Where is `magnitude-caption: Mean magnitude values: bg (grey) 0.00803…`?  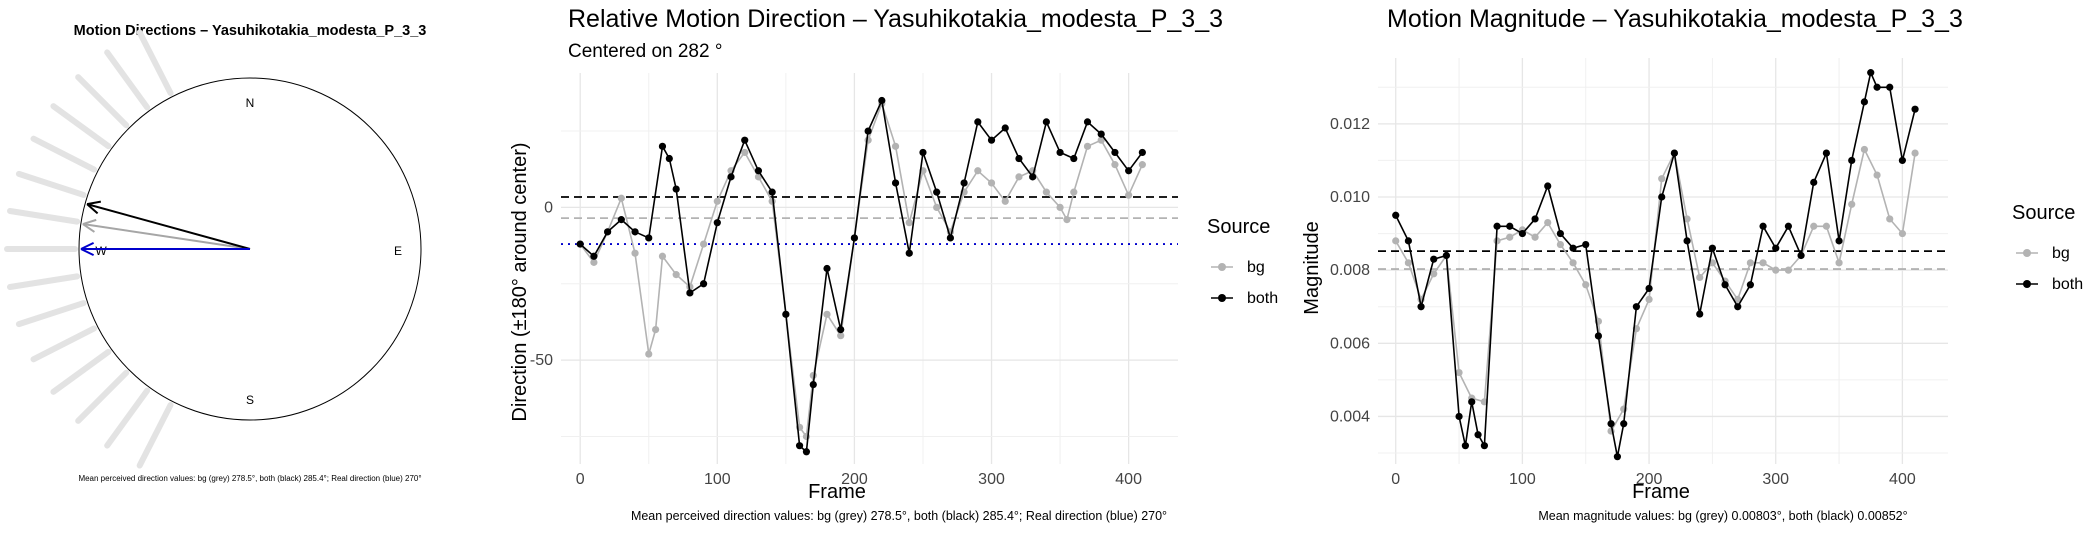 magnitude-caption: Mean magnitude values: bg (grey) 0.00803… is located at coordinates (1722, 516).